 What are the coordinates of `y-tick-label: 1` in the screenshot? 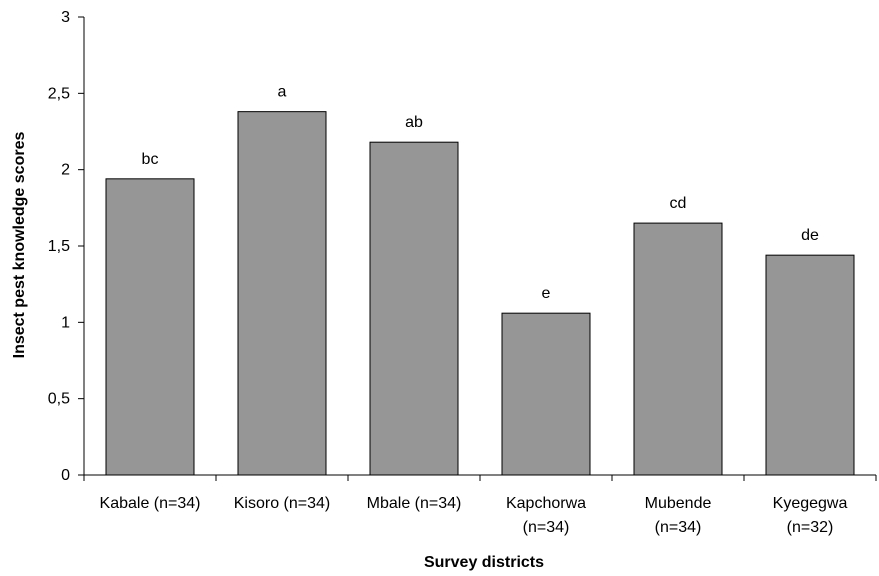 It's located at (65, 322).